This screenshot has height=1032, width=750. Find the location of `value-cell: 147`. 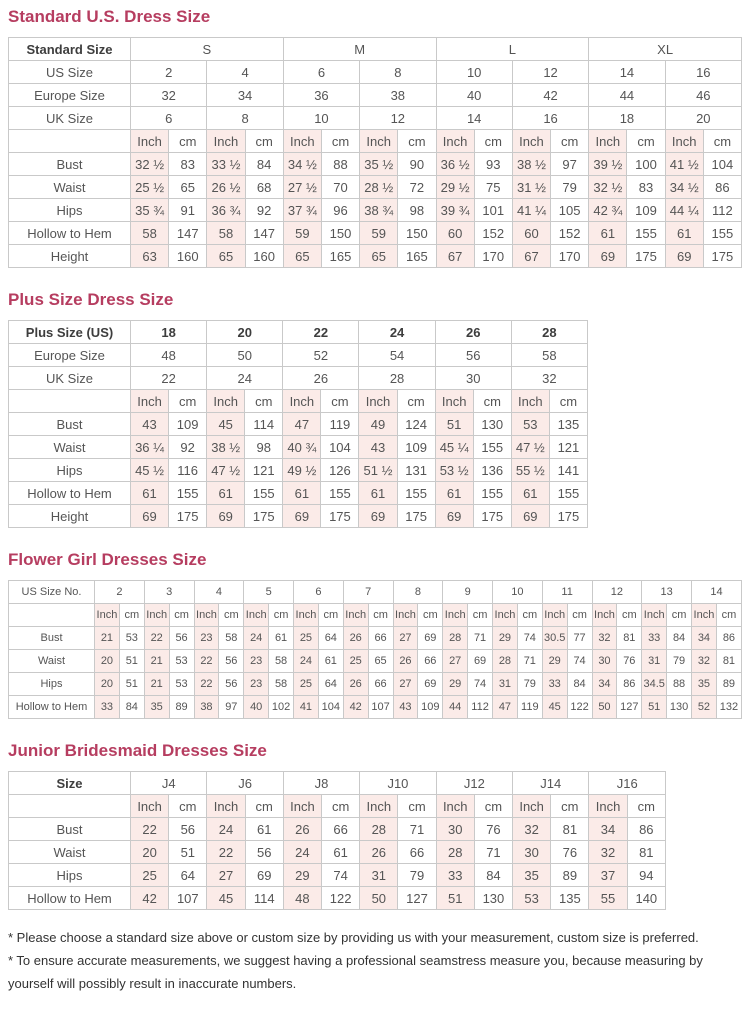

value-cell: 147 is located at coordinates (188, 233).